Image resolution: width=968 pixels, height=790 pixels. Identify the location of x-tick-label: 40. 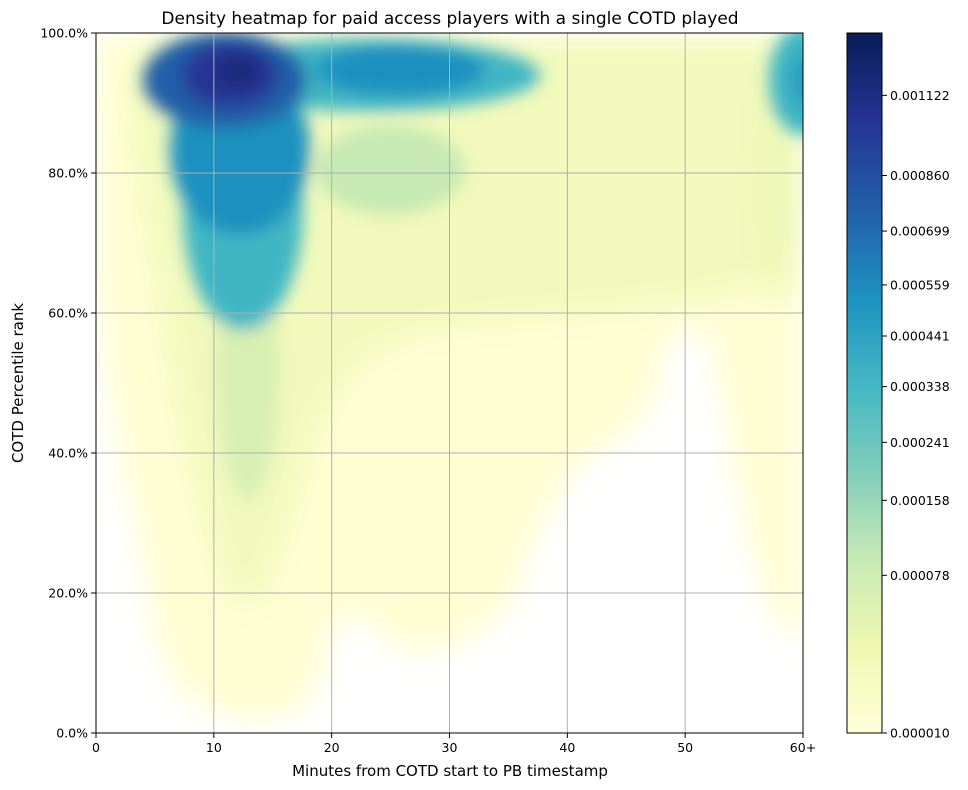
(567, 747).